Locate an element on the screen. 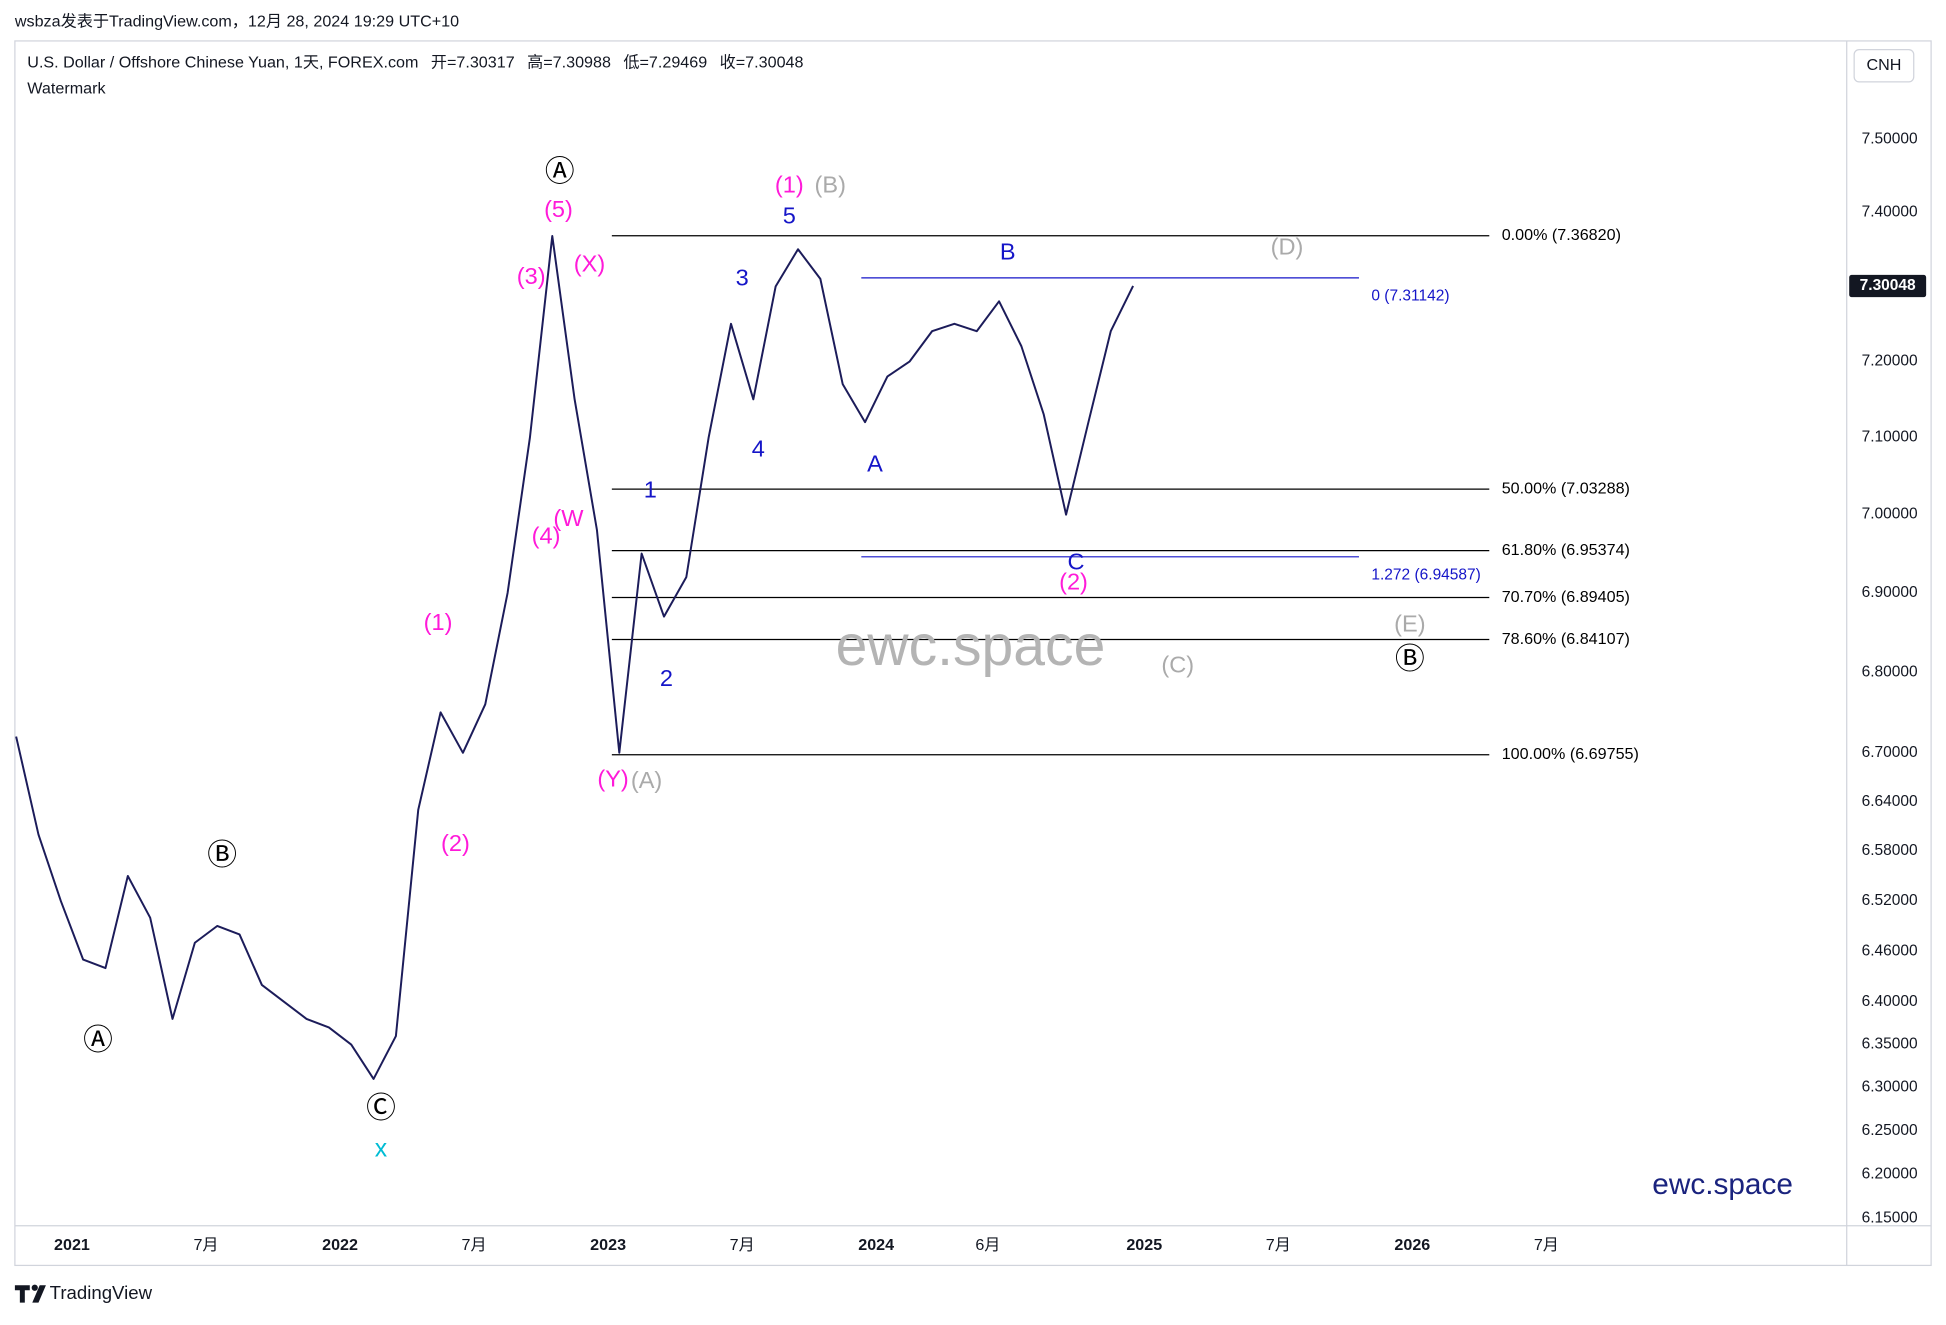  wave-label: (A) is located at coordinates (646, 780).